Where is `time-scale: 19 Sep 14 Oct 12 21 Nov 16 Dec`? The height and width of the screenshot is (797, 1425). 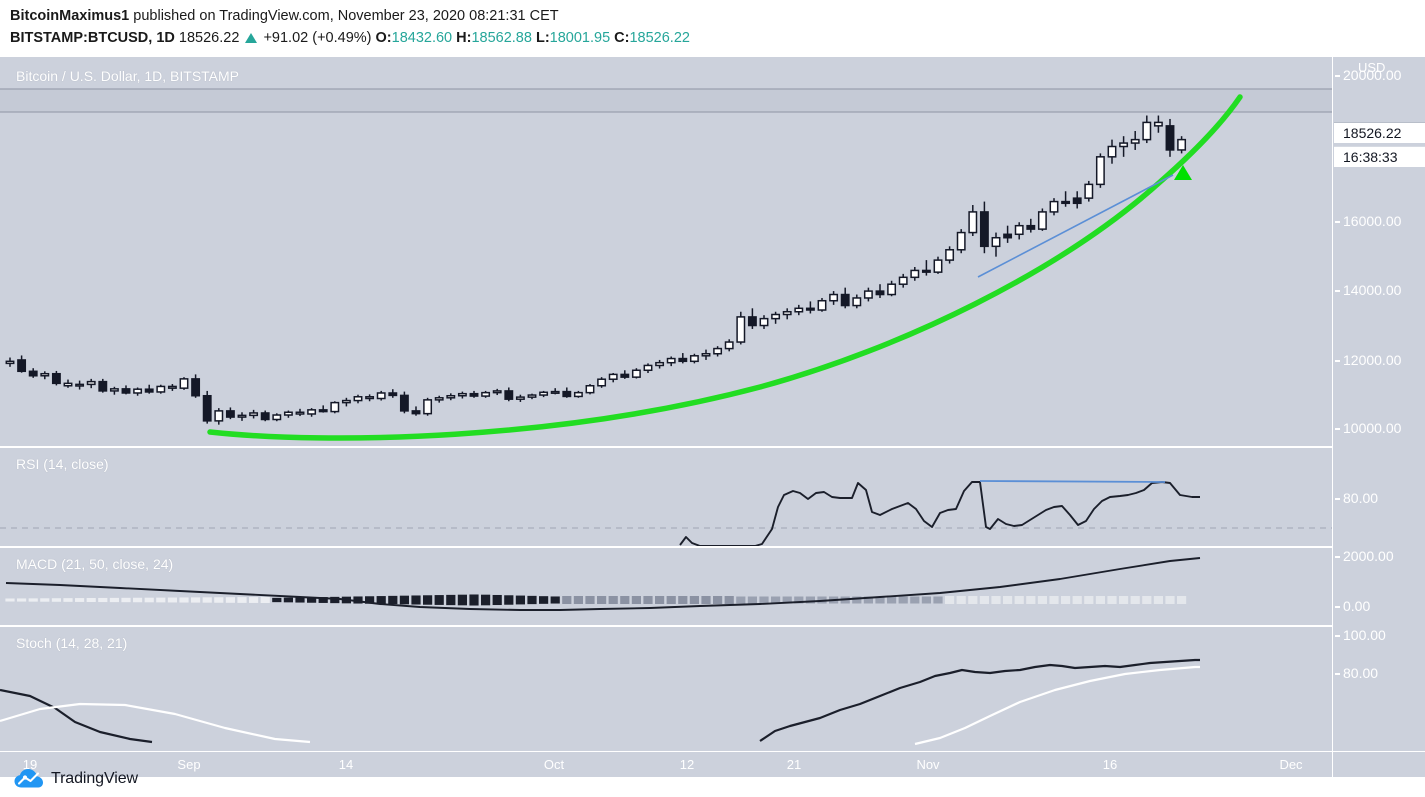 time-scale: 19 Sep 14 Oct 12 21 Nov 16 Dec is located at coordinates (712, 764).